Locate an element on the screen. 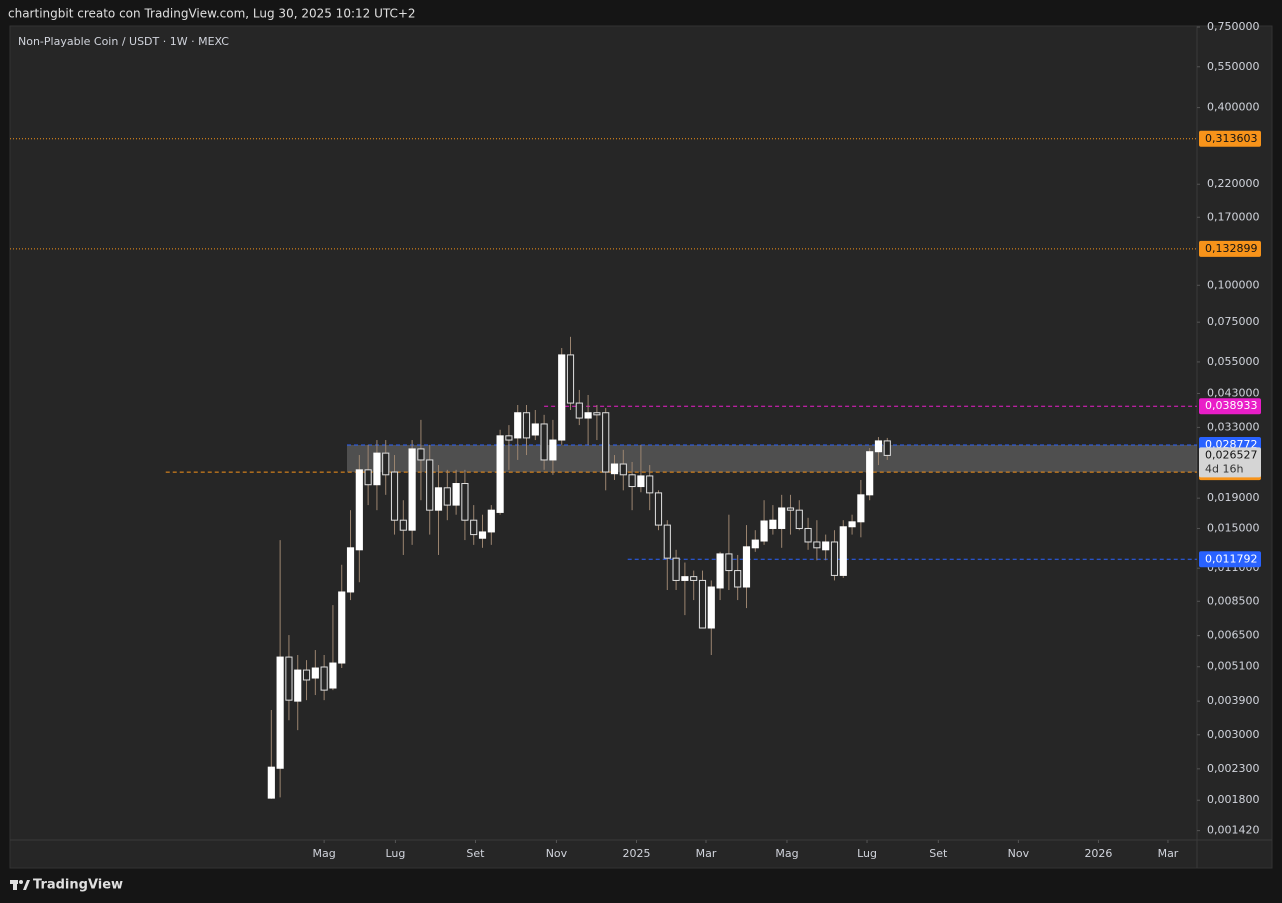  y-tick-label: 0,019000 is located at coordinates (1233, 497).